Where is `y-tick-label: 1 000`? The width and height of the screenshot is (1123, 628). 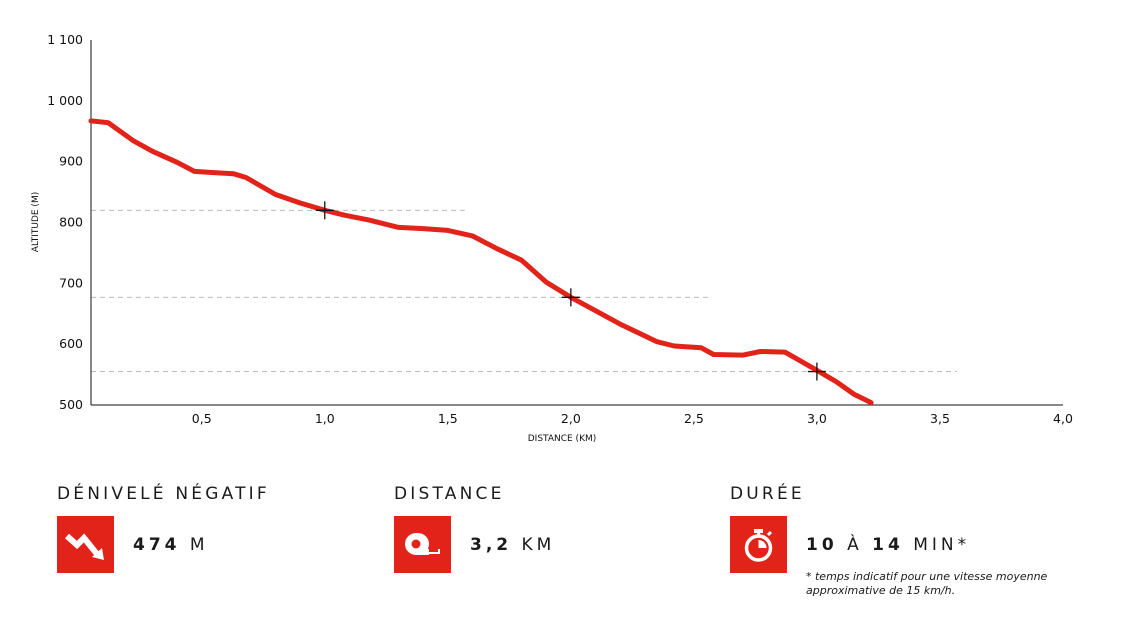
y-tick-label: 1 000 is located at coordinates (65, 100).